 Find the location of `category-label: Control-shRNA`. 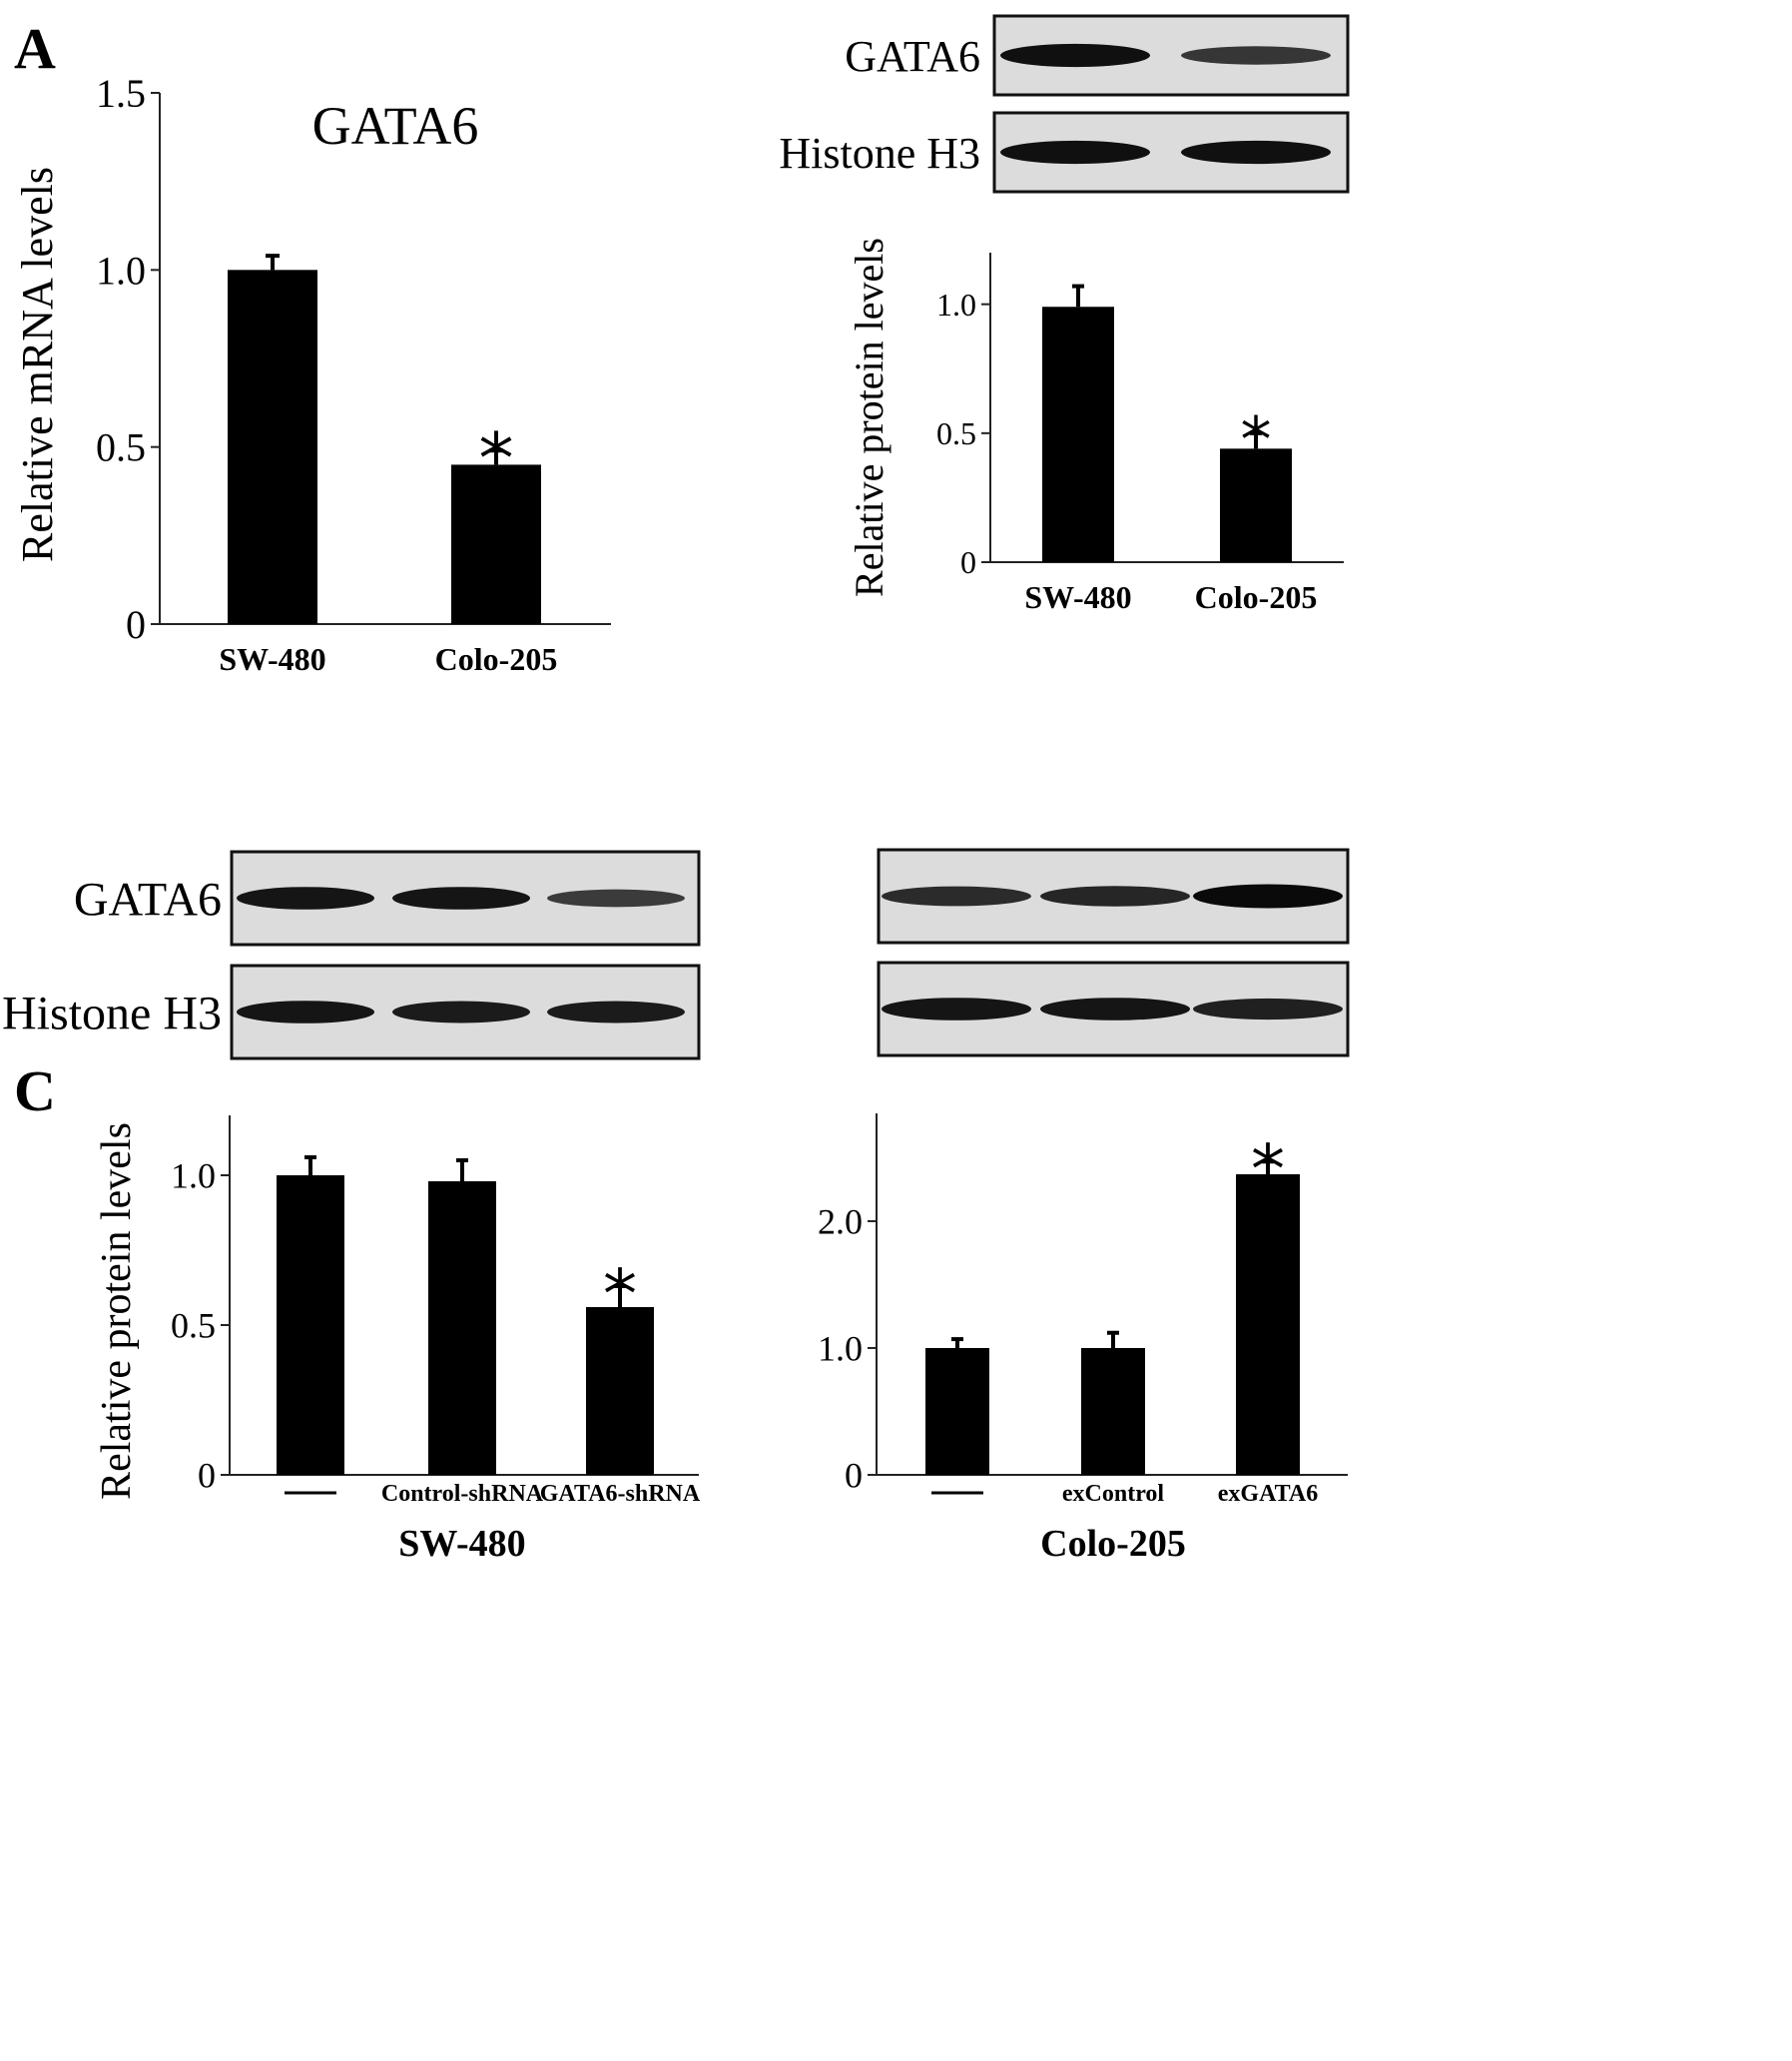

category-label: Control-shRNA is located at coordinates (462, 1494).